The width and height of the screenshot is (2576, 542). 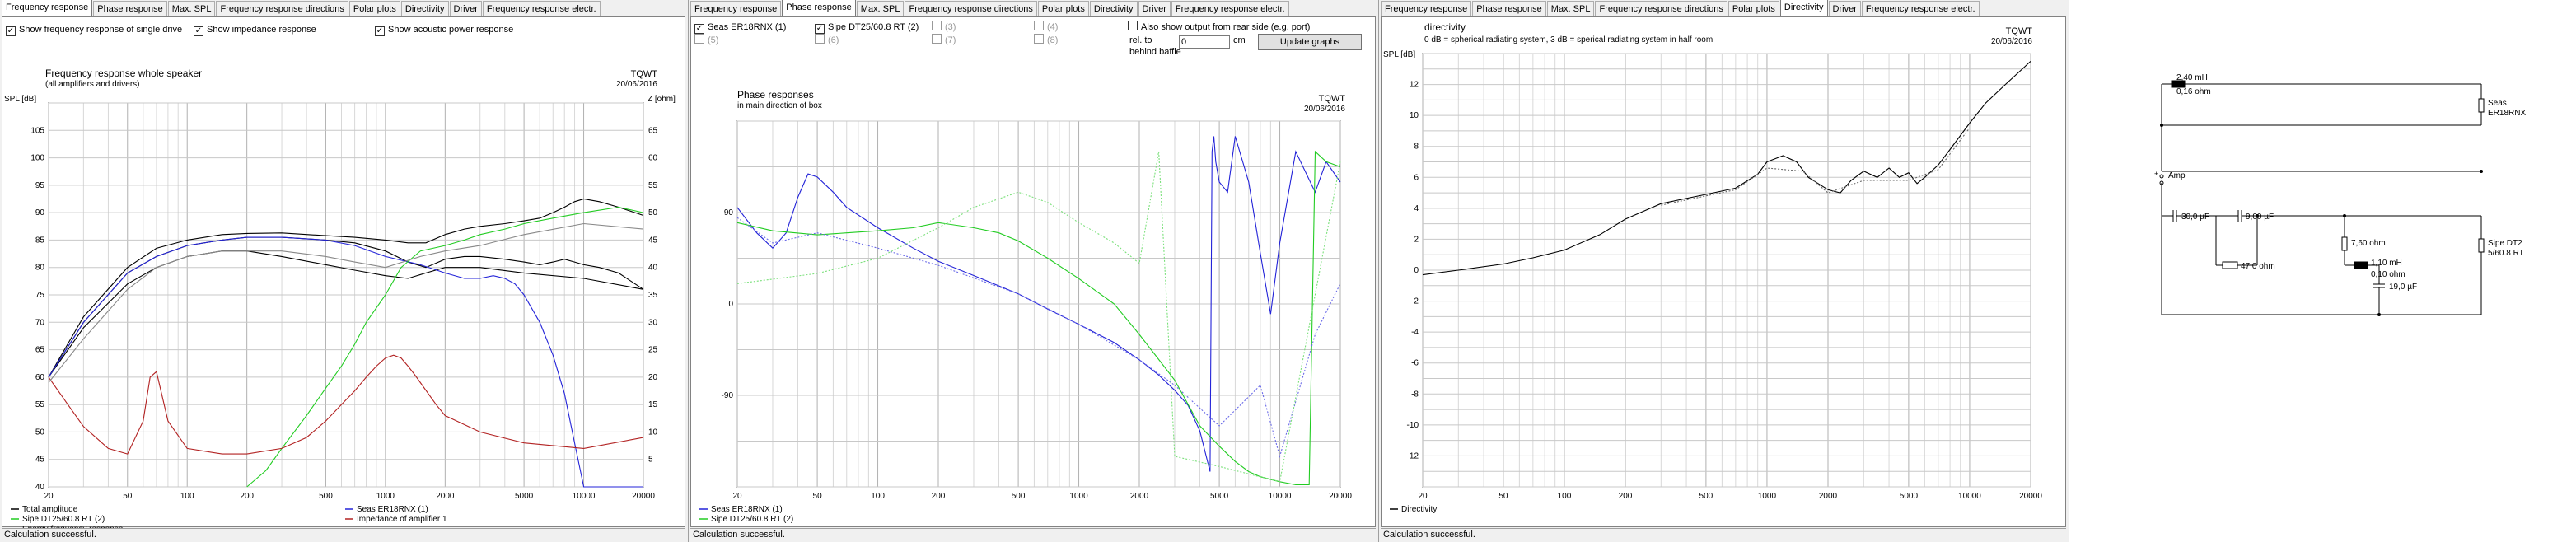 What do you see at coordinates (50, 509) in the screenshot?
I see `legend-entry: Total amplitude` at bounding box center [50, 509].